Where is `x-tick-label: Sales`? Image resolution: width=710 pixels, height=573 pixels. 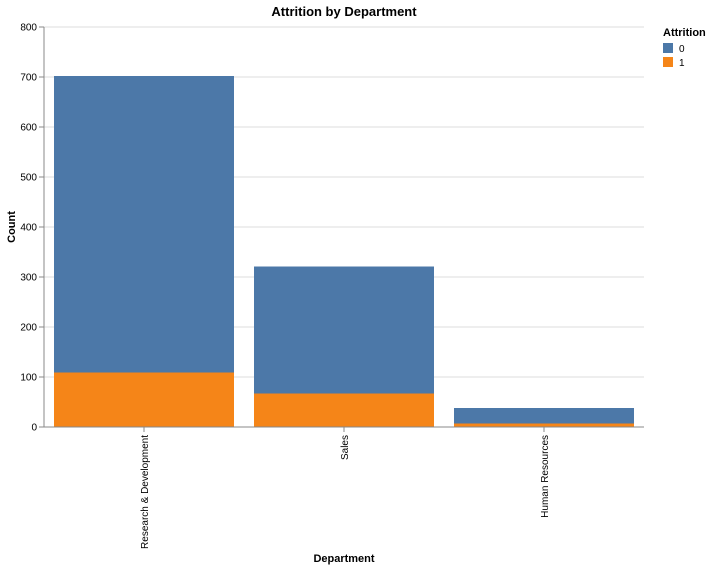
x-tick-label: Sales is located at coordinates (345, 447).